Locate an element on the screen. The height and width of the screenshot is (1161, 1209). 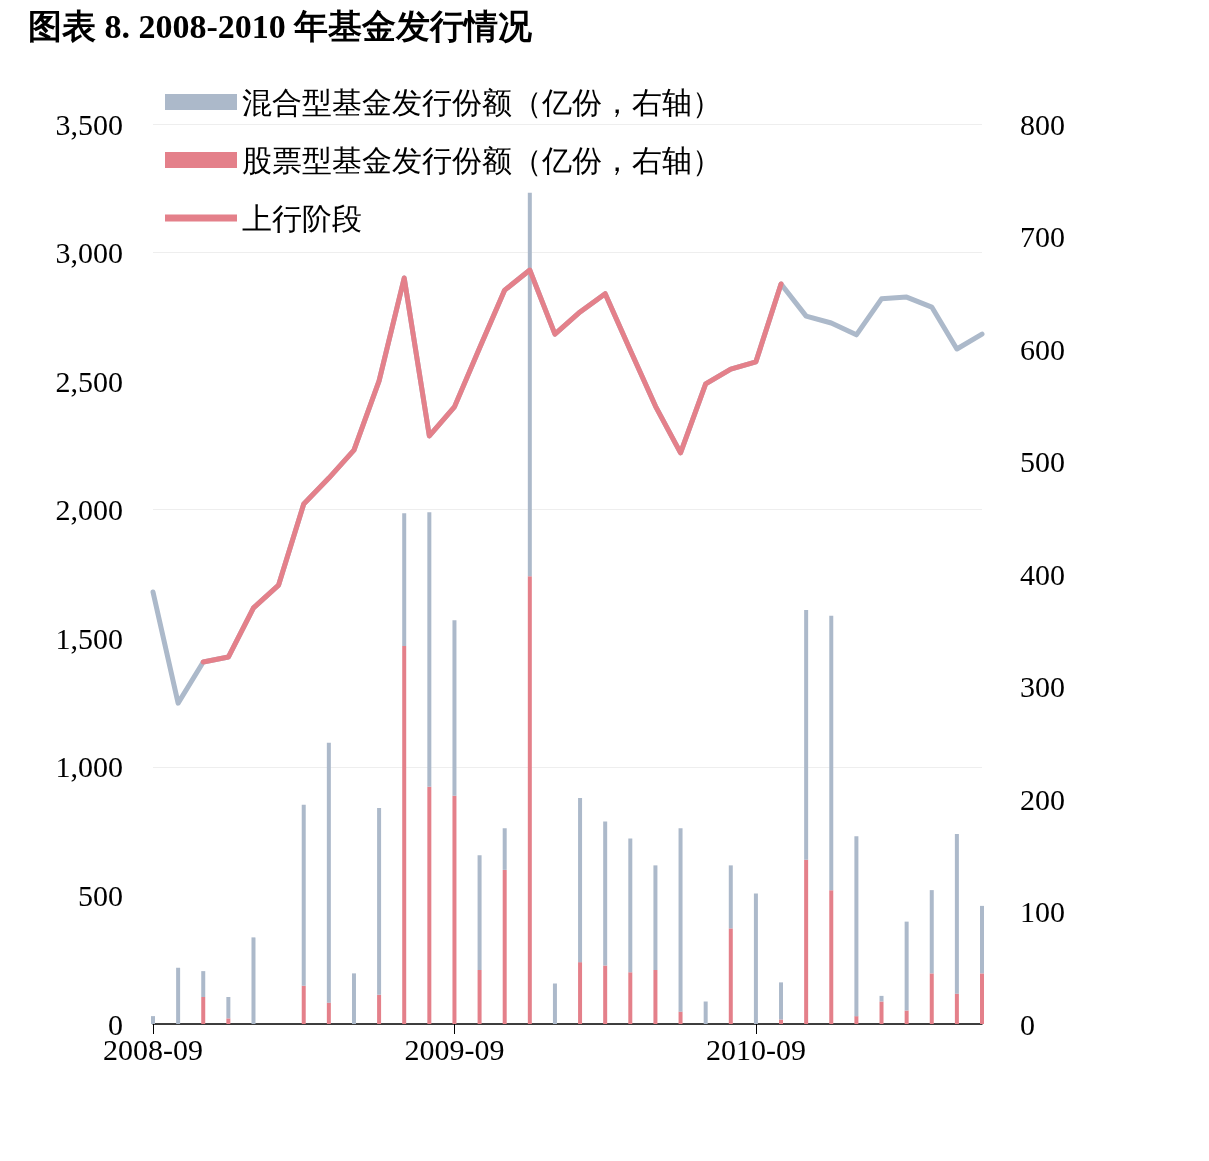
x-tick-label: 2009-09 is located at coordinates (454, 1049).